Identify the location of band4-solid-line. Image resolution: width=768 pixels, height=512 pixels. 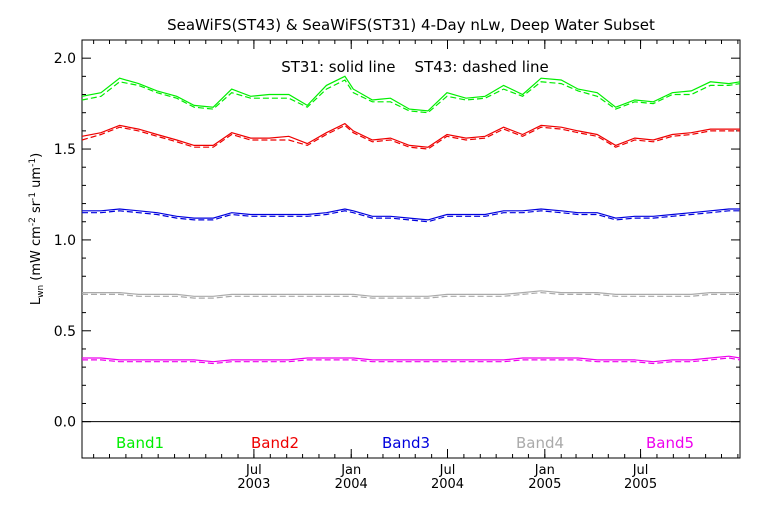
(411, 293).